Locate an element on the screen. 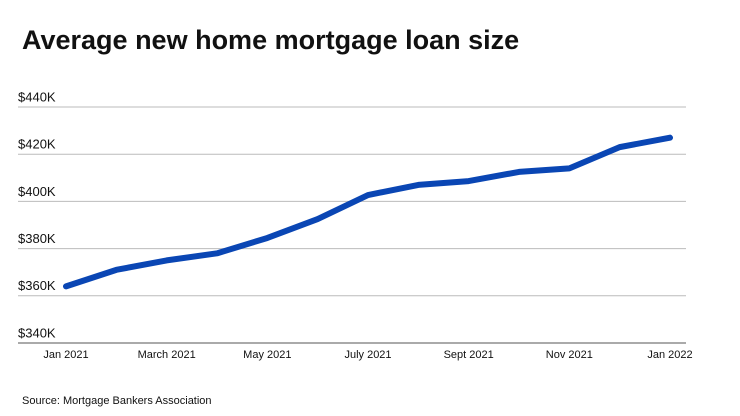  y-tick-label: $440K is located at coordinates (37, 96).